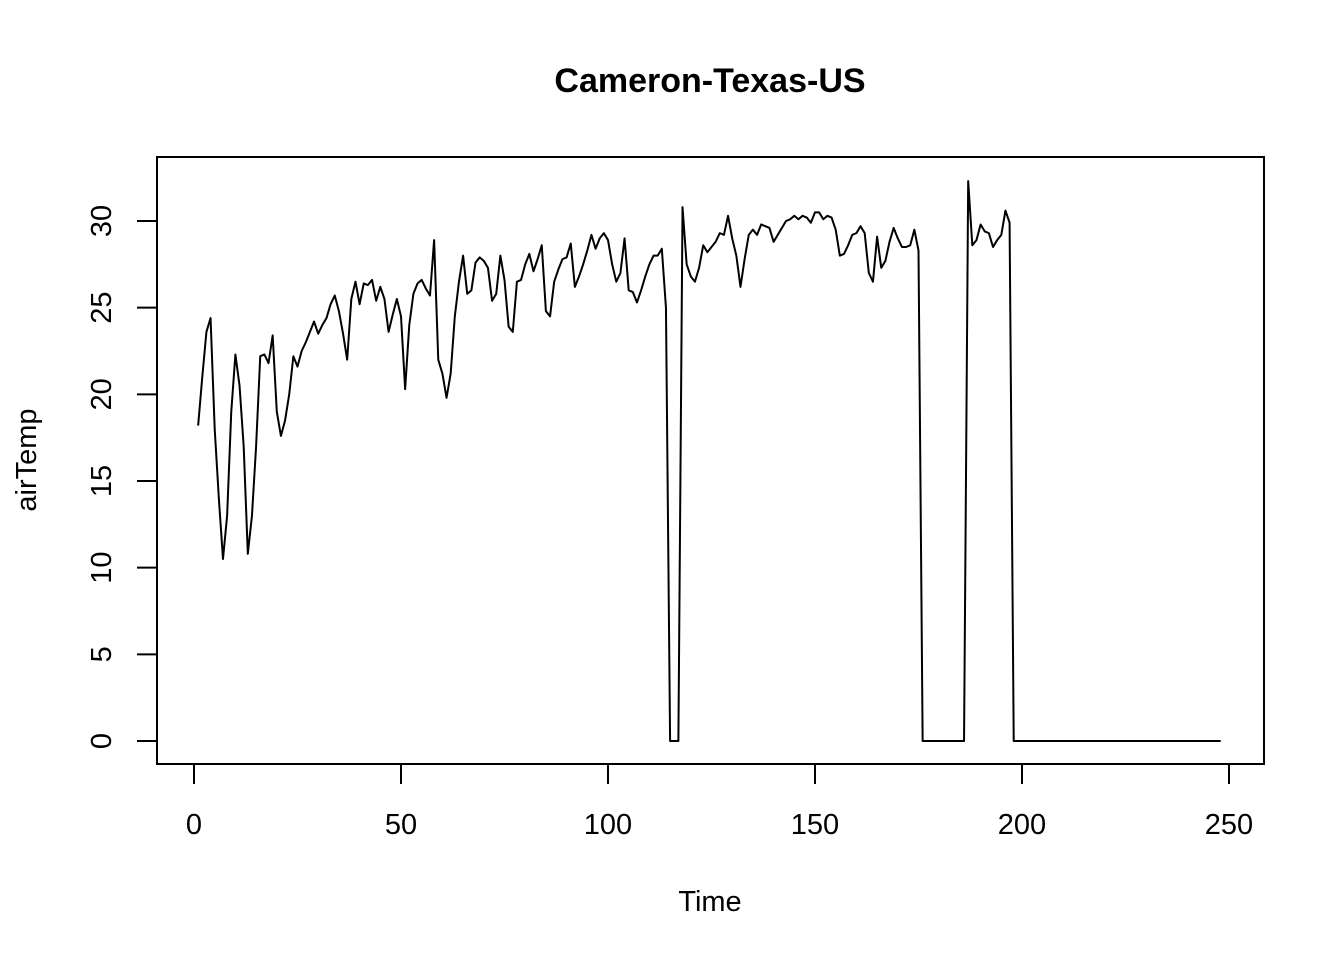 This screenshot has height=960, width=1344. Describe the element at coordinates (719, 802) in the screenshot. I see `x-axis: 0 50 100 150 200 250` at that location.